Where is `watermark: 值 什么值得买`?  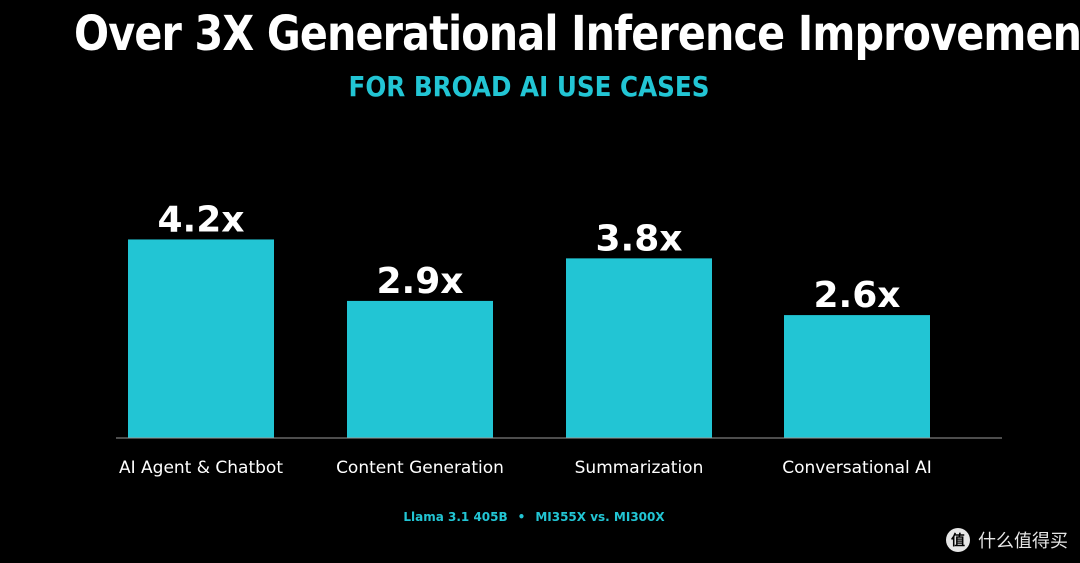 watermark: 值 什么值得买 is located at coordinates (1007, 540).